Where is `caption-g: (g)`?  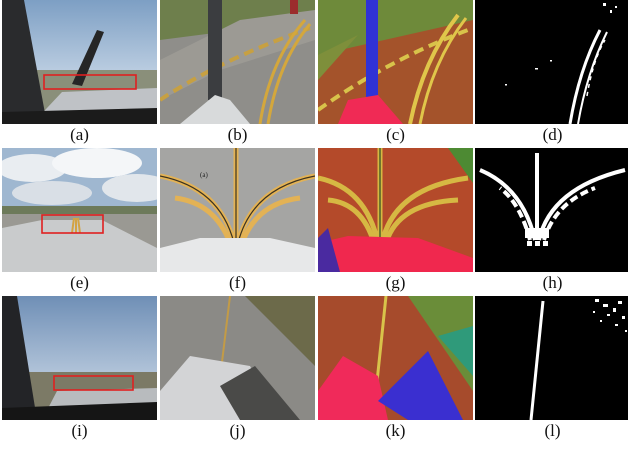
caption-g: (g) is located at coordinates (395, 282).